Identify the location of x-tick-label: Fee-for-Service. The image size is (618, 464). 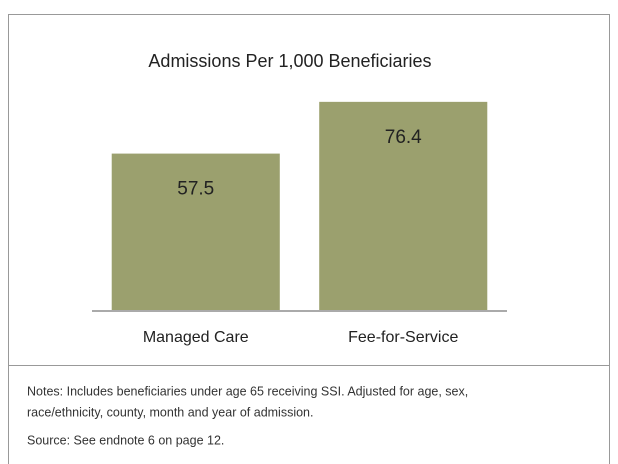
(403, 337).